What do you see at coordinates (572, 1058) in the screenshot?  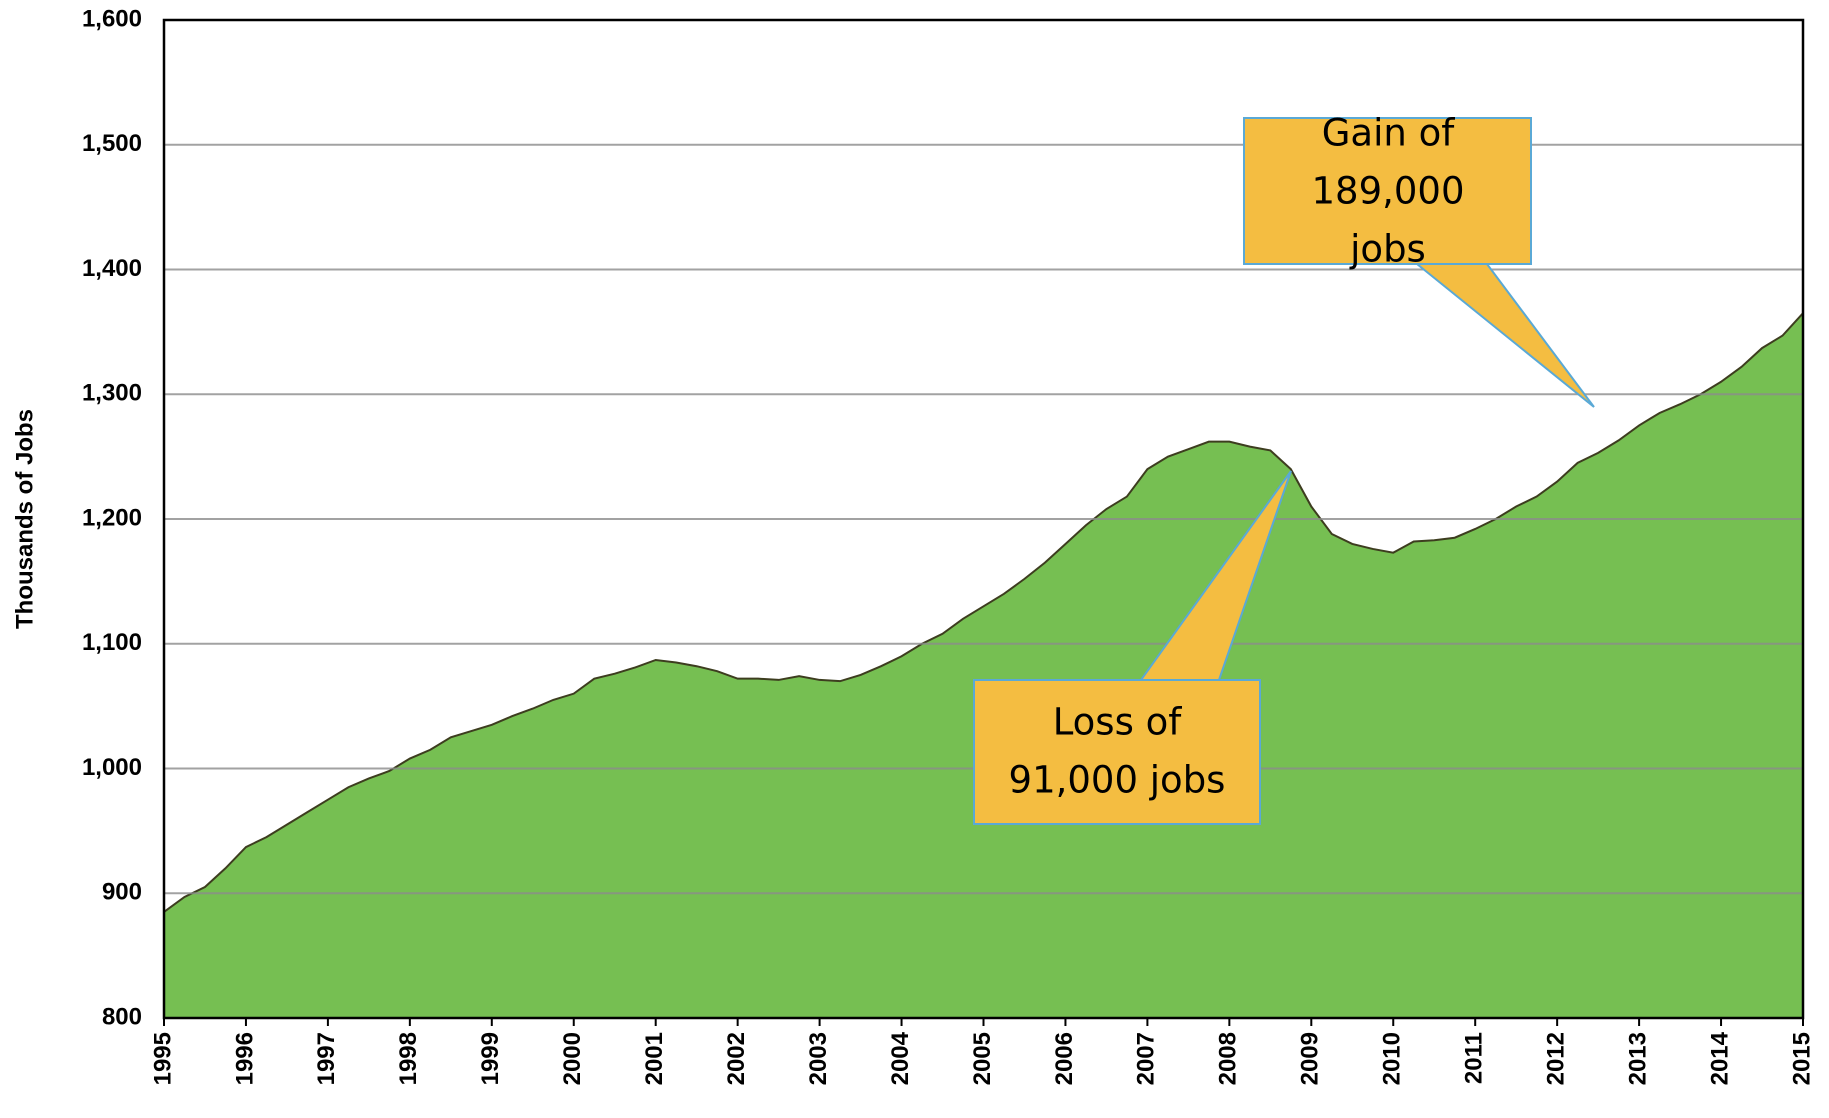 I see `x-tick-label: 2000` at bounding box center [572, 1058].